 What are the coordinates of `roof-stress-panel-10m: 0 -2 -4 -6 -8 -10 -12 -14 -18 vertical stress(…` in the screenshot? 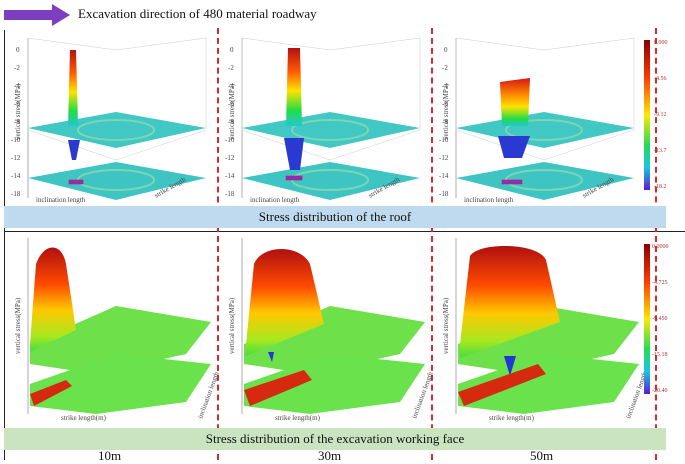 It's located at (109, 120).